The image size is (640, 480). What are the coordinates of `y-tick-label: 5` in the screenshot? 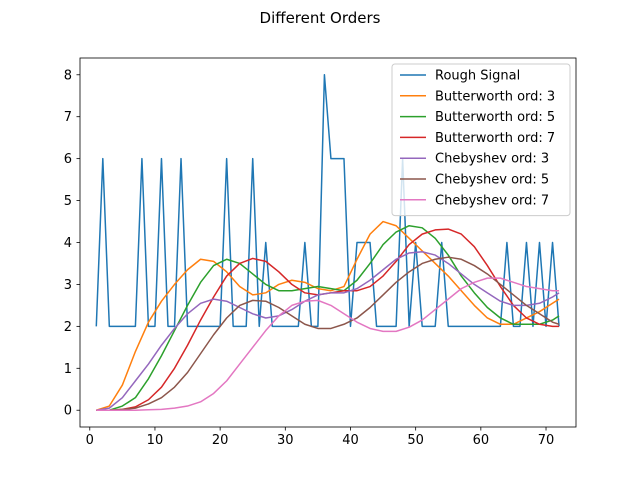 It's located at (68, 201).